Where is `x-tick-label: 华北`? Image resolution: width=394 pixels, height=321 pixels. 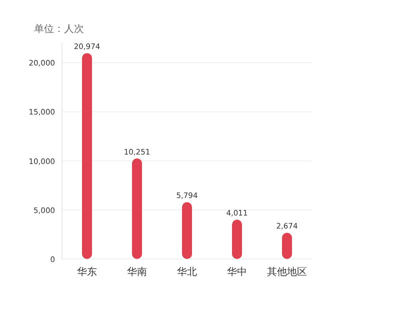 x-tick-label: 华北 is located at coordinates (187, 272).